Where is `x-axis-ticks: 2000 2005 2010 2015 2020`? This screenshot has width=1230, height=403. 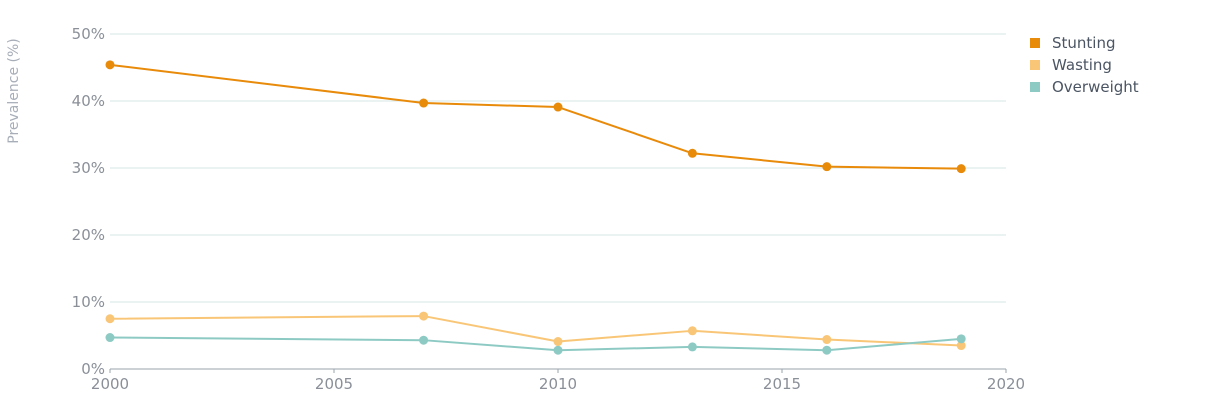 x-axis-ticks: 2000 2005 2010 2015 2020 is located at coordinates (558, 381).